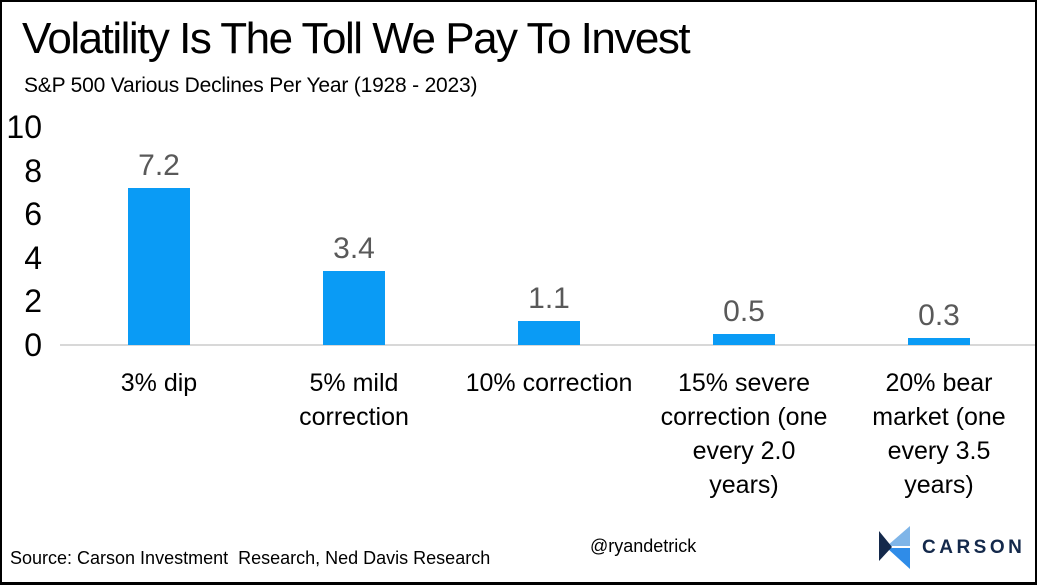 The height and width of the screenshot is (585, 1037). What do you see at coordinates (159, 166) in the screenshot?
I see `bar-value-label: 7.2` at bounding box center [159, 166].